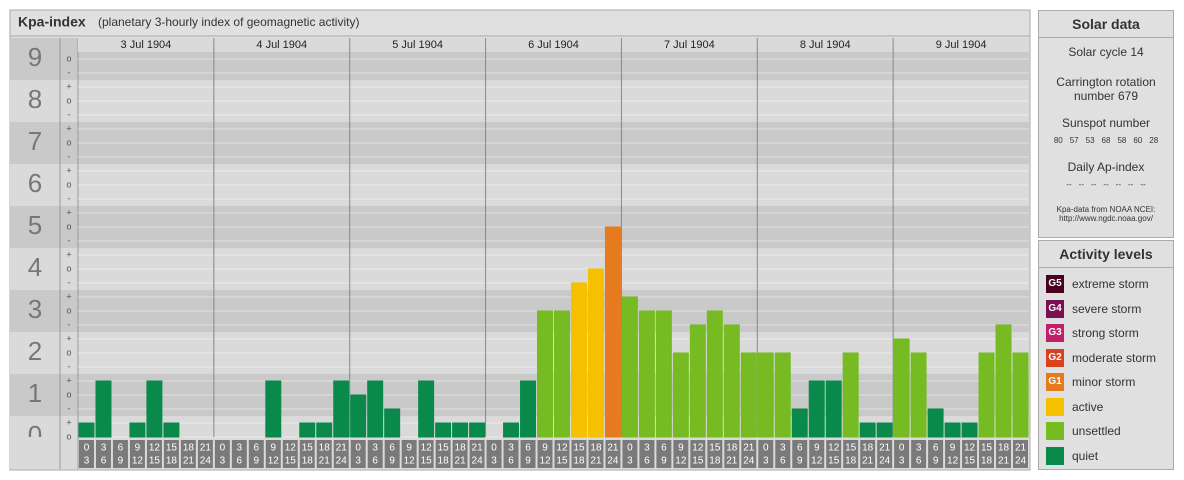 This screenshot has height=480, width=1184. Describe the element at coordinates (1055, 455) in the screenshot. I see `legend-badge` at that location.